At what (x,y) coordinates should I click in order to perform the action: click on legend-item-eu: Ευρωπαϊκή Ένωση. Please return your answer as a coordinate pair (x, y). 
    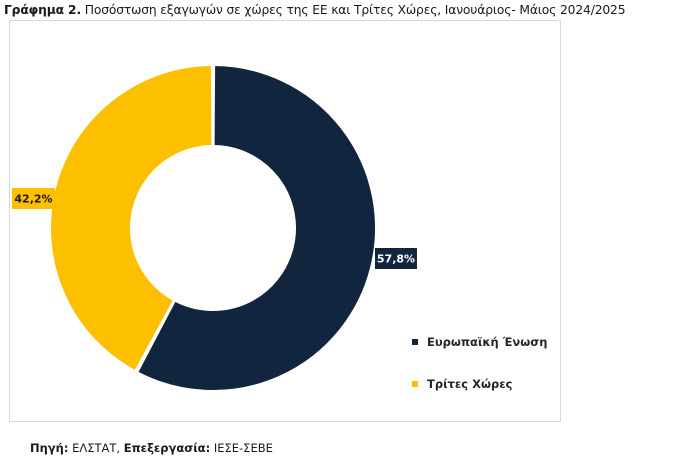
    Looking at the image, I should click on (479, 342).